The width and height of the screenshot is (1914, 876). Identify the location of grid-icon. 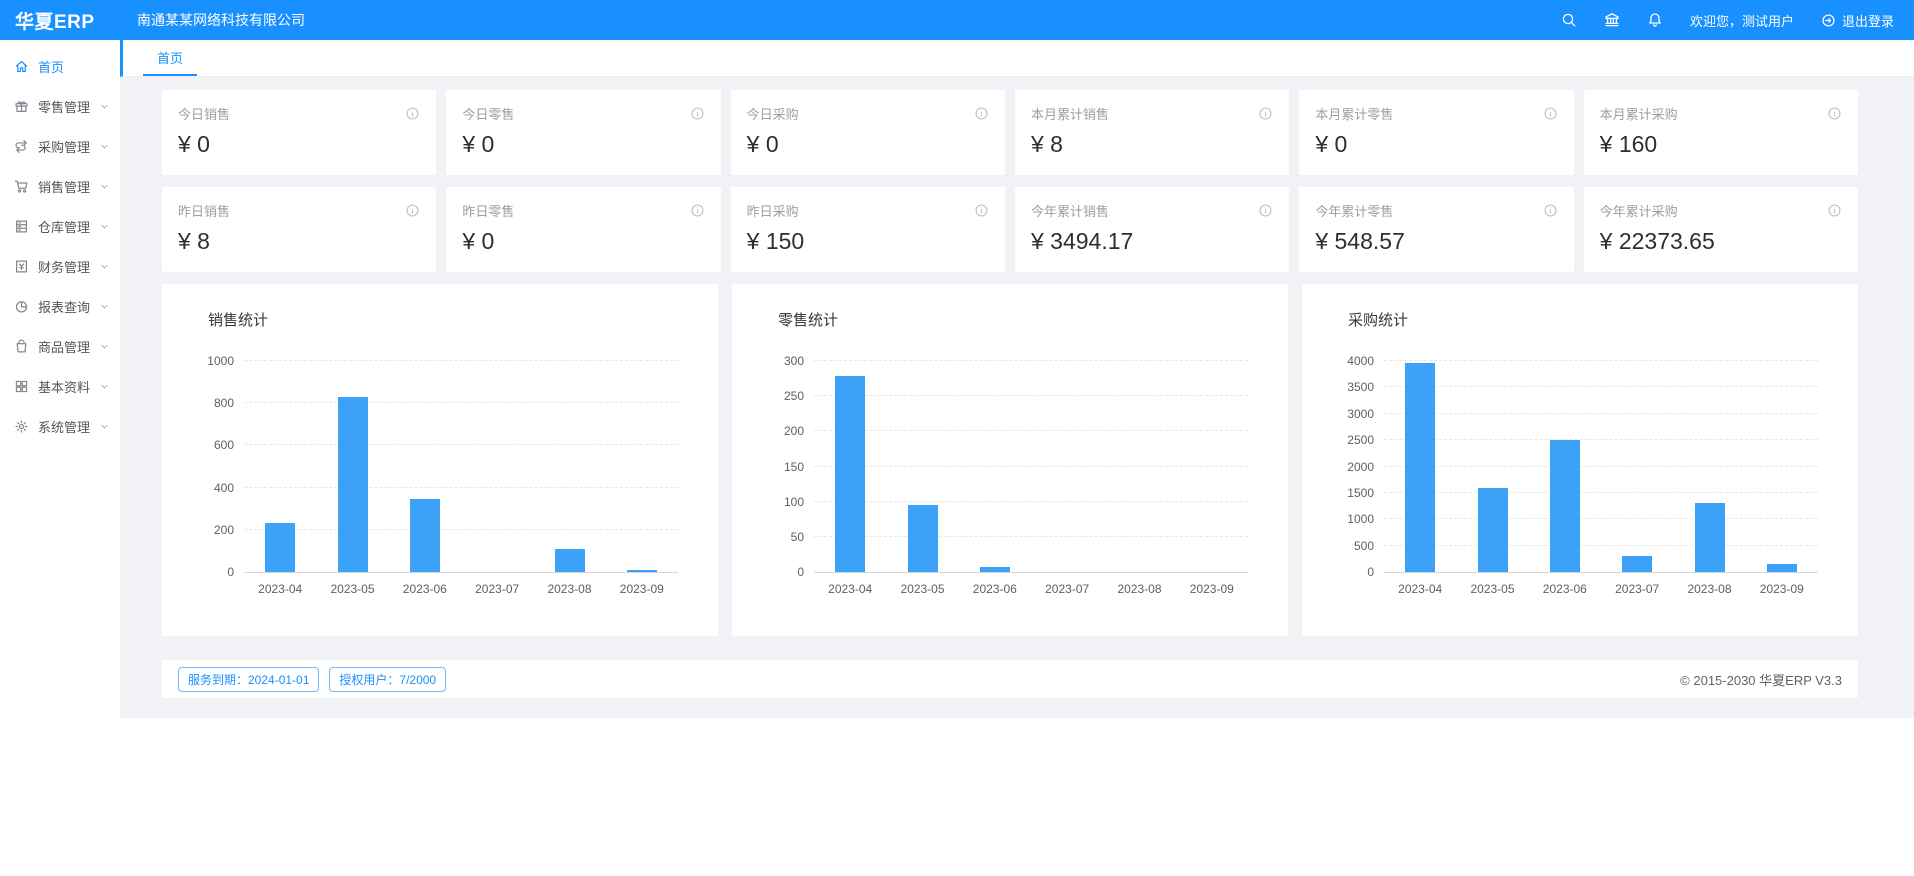
(21, 386).